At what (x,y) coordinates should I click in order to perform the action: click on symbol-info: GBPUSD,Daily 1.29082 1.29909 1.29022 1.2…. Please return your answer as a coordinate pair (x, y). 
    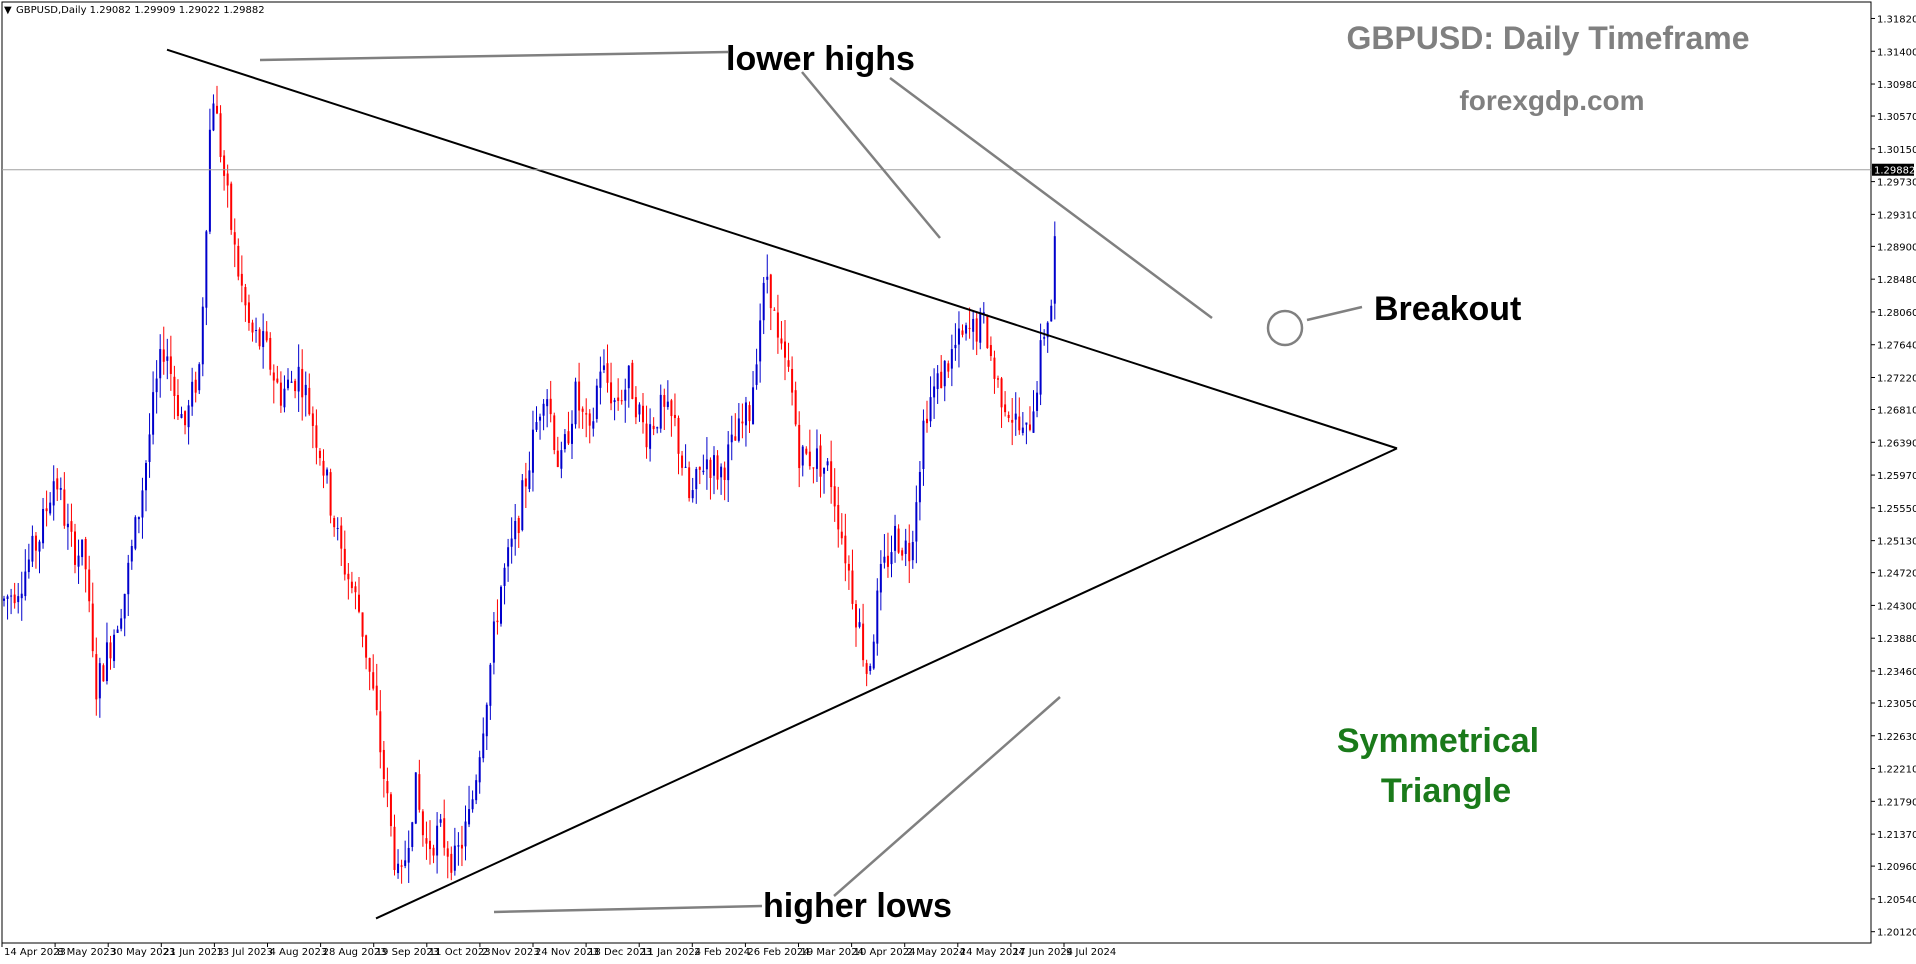
    Looking at the image, I should click on (140, 10).